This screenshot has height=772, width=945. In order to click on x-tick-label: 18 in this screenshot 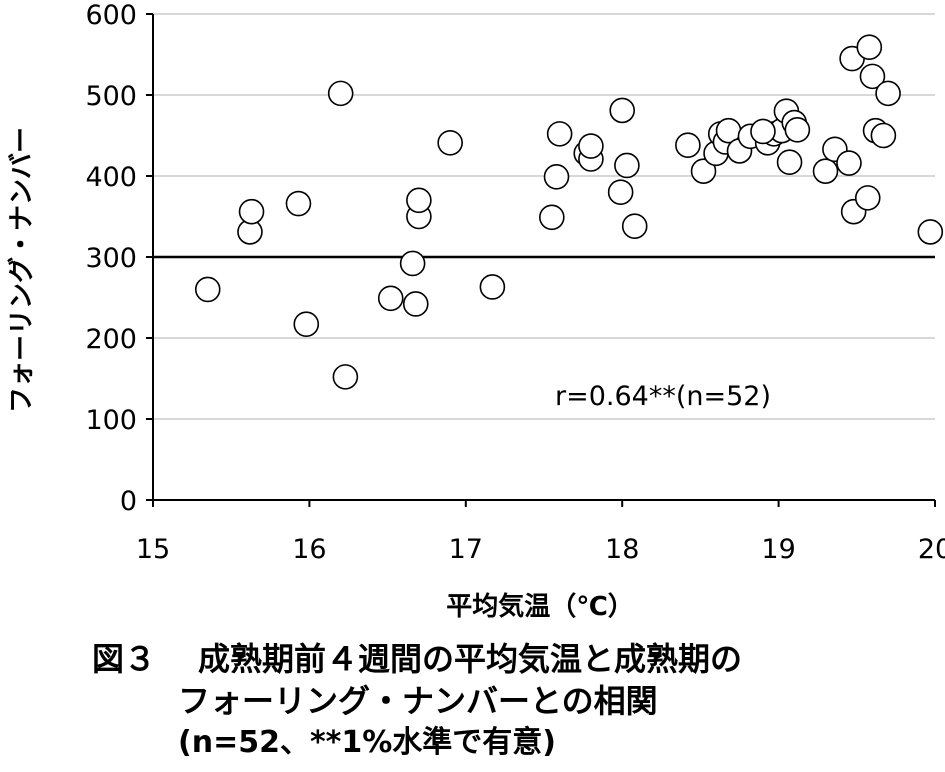, I will do `click(622, 549)`.